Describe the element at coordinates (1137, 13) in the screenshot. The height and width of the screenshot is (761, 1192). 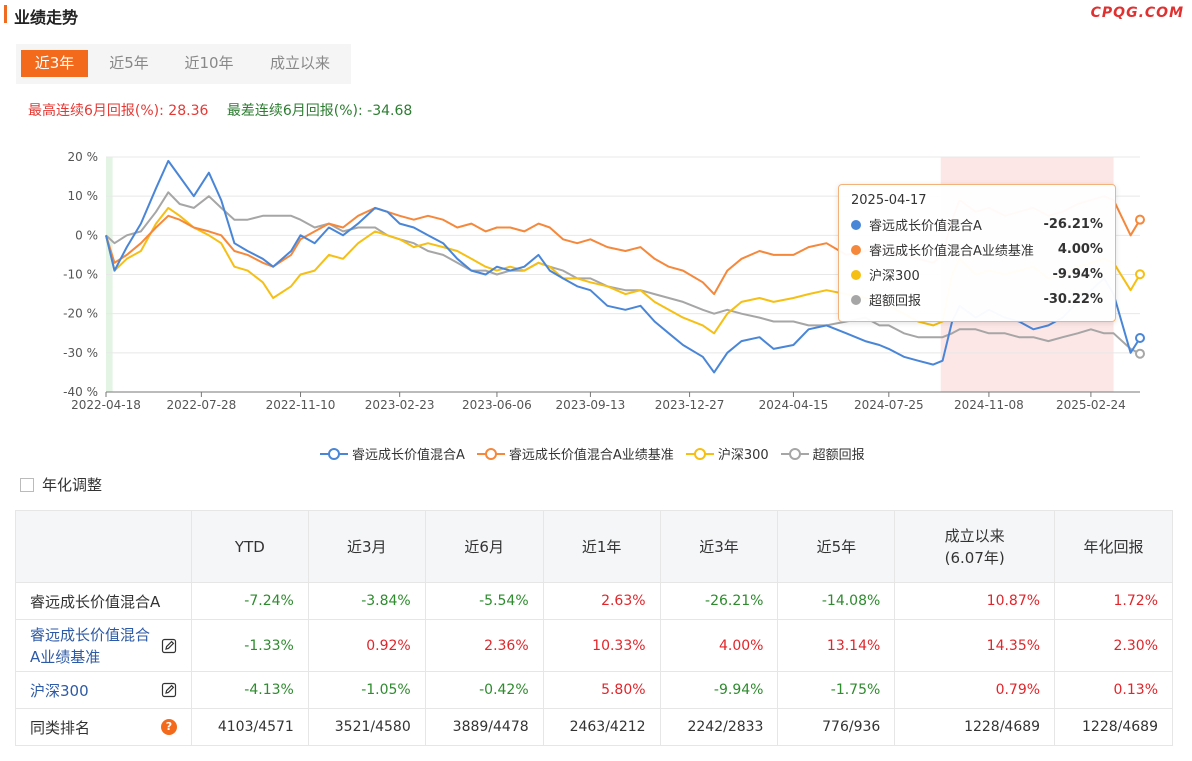
I see `site-watermark: CPQG.COM` at that location.